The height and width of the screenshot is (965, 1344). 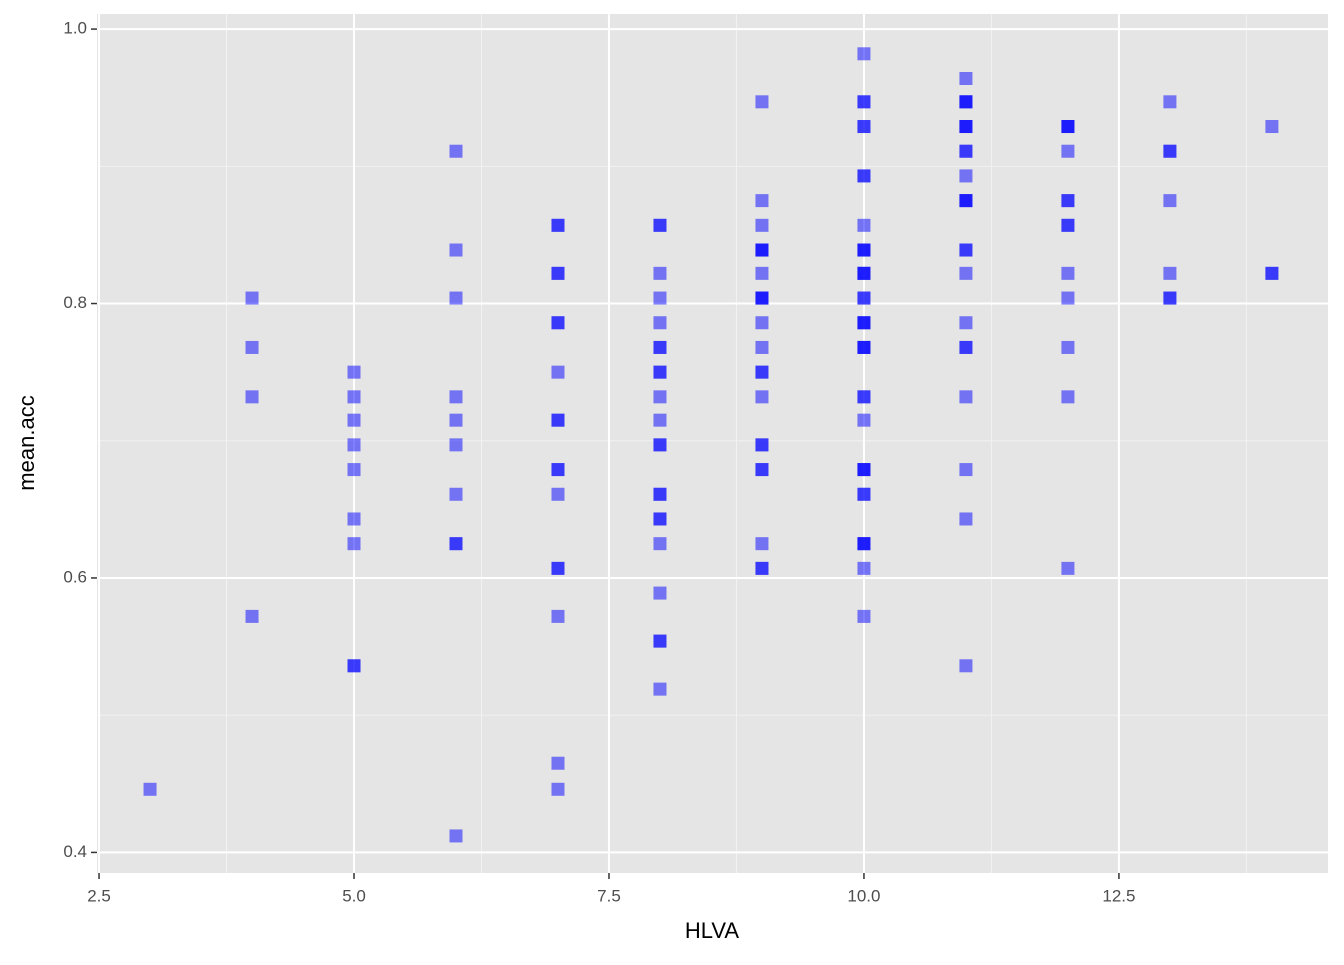 What do you see at coordinates (354, 895) in the screenshot?
I see `x-tick-label: 5.0` at bounding box center [354, 895].